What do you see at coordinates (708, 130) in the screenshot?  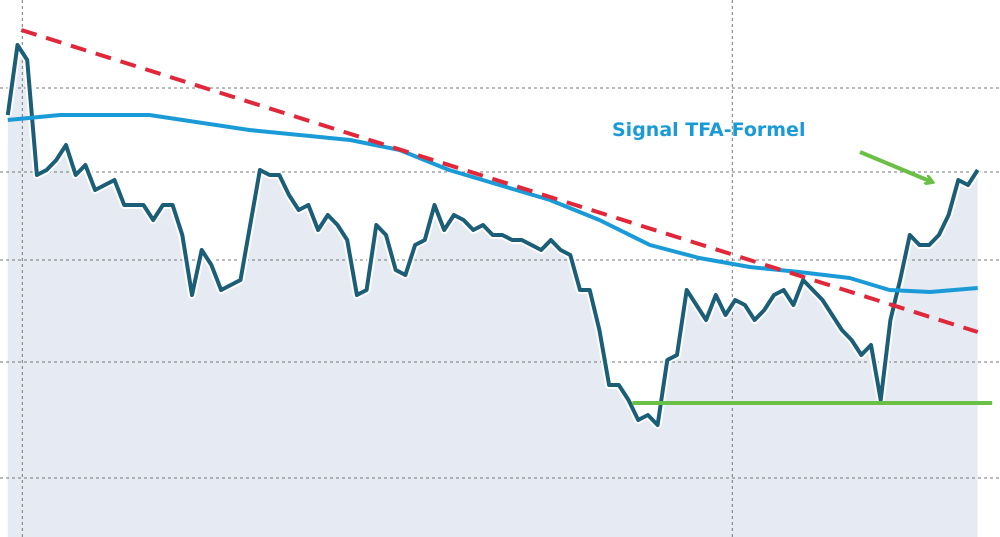 I see `annotation: Signal TFA-Formel` at bounding box center [708, 130].